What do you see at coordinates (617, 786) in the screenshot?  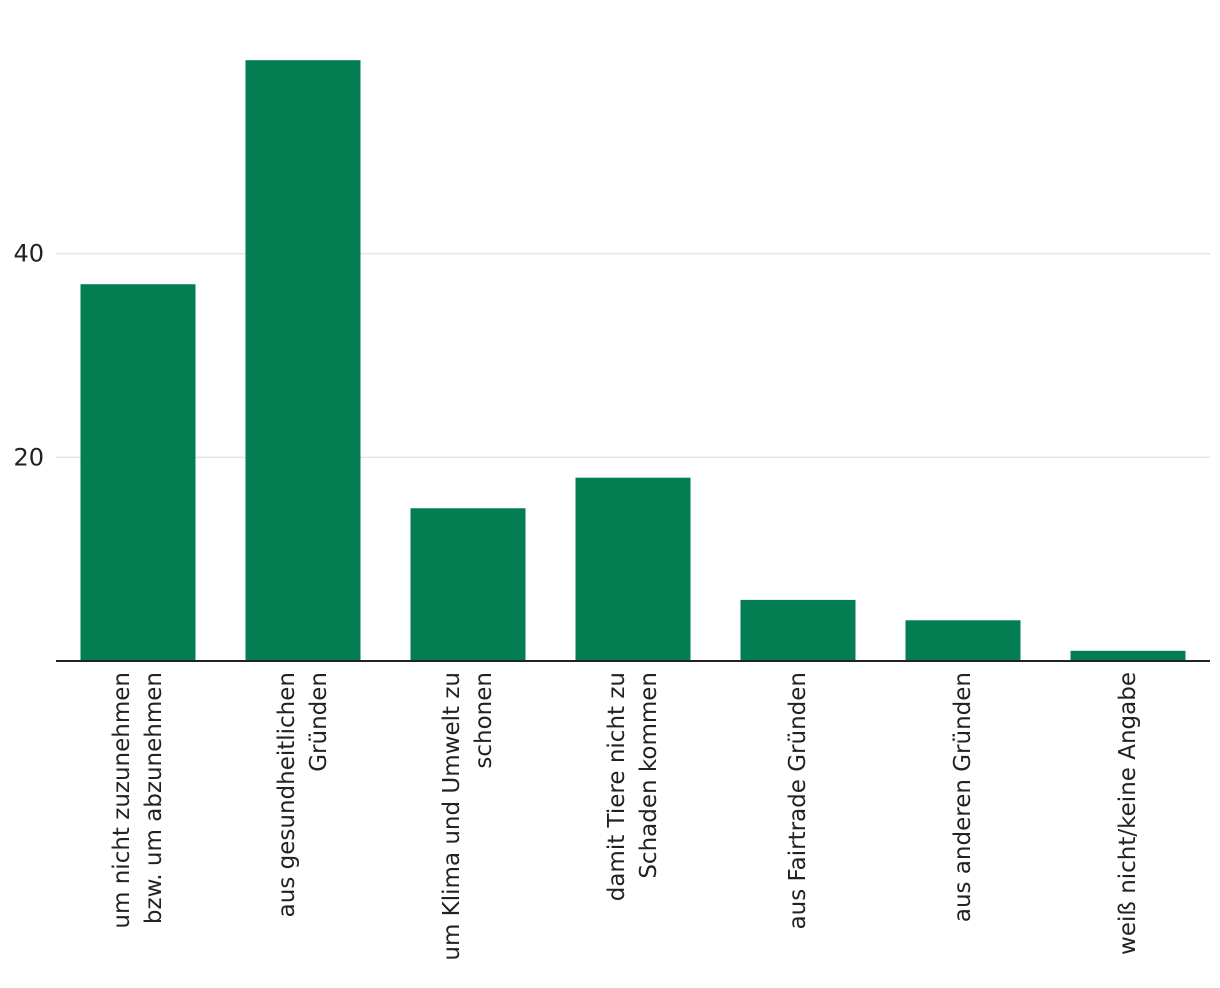 I see `category-label-line: damit Tiere nicht zu` at bounding box center [617, 786].